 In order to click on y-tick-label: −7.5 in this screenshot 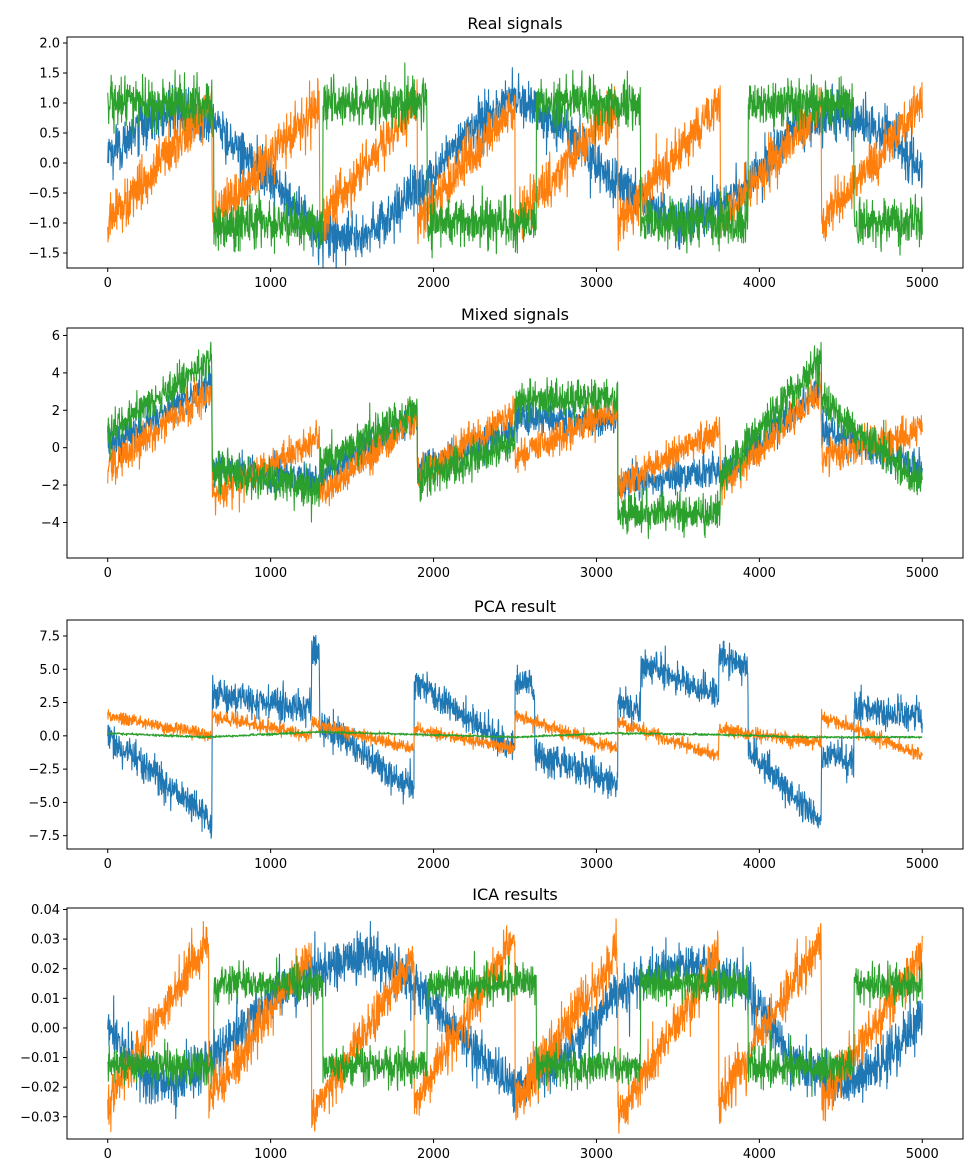, I will do `click(44, 836)`.